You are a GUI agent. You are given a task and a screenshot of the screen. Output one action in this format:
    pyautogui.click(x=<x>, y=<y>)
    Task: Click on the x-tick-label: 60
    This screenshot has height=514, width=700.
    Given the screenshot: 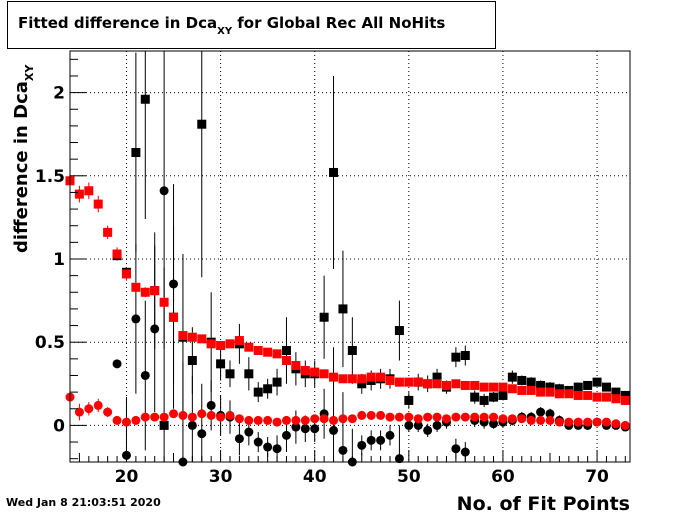 What is the action you would take?
    pyautogui.click(x=503, y=477)
    